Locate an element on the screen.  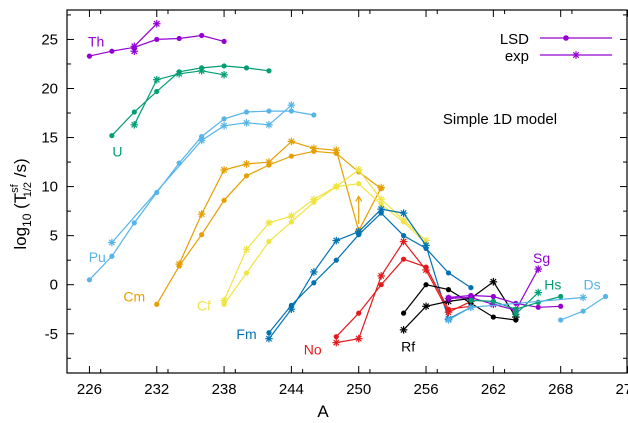
series-line-fm-exp is located at coordinates (370, 274).